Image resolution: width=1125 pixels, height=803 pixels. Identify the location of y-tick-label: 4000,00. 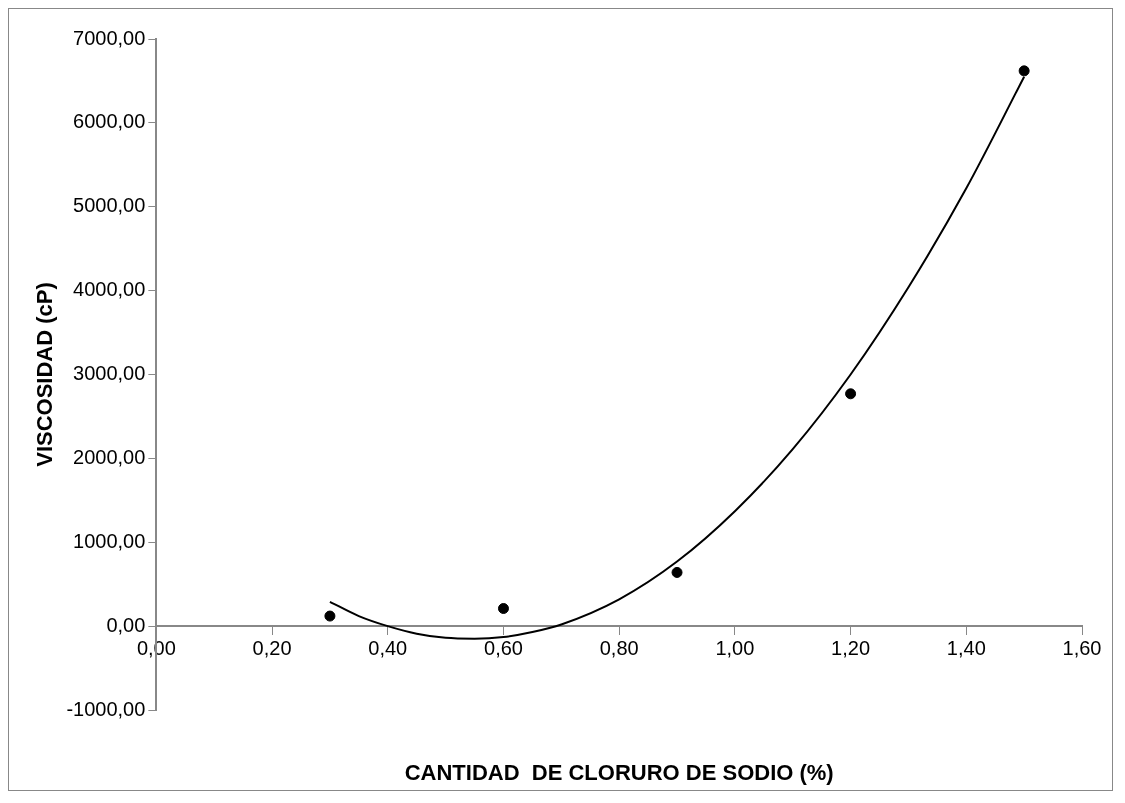
(109, 289).